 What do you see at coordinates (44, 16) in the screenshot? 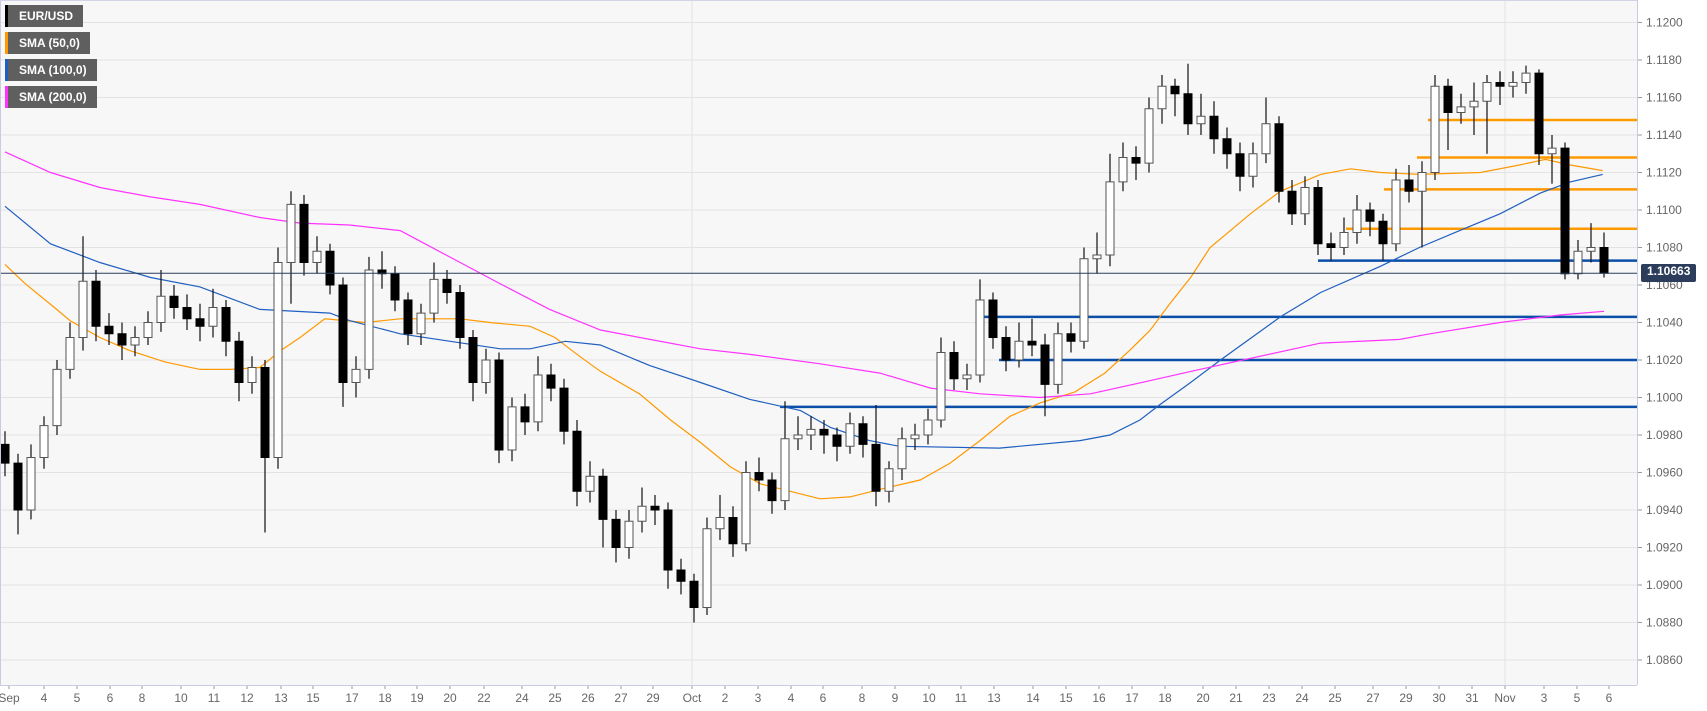
I see `legend-item-eurusd: EUR/USD` at bounding box center [44, 16].